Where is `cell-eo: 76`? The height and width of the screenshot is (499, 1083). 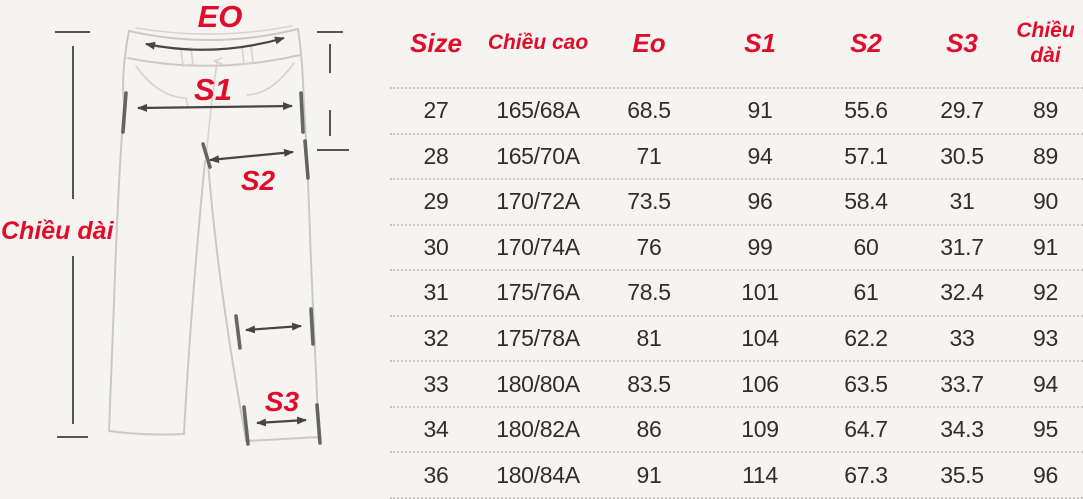 cell-eo: 76 is located at coordinates (649, 246).